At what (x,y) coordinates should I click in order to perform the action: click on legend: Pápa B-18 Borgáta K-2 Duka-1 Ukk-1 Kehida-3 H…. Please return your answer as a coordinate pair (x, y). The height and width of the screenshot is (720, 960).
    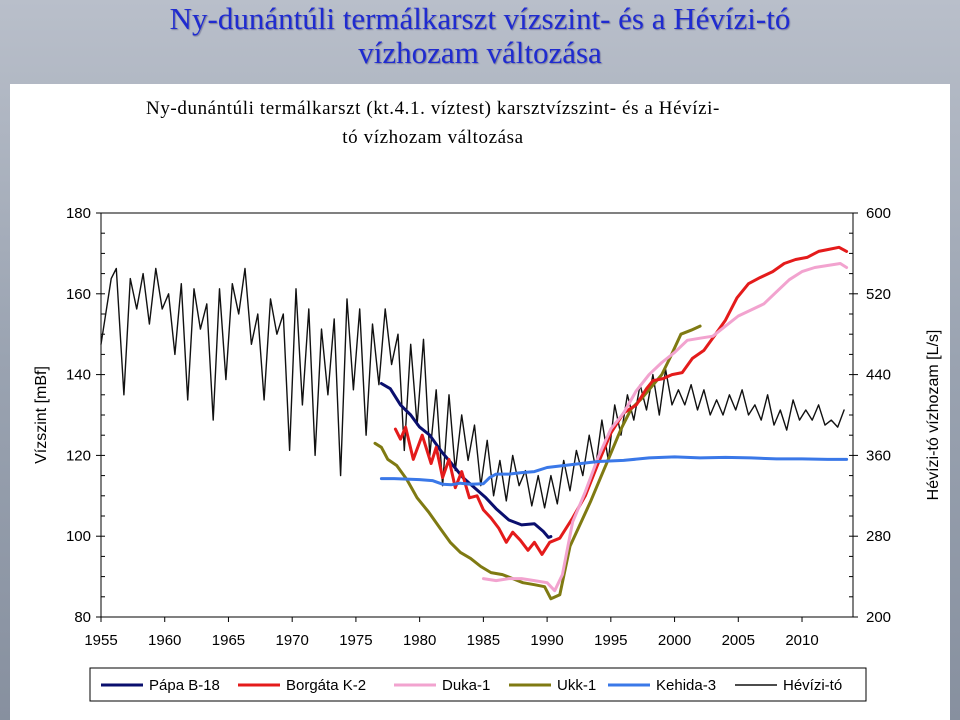
    Looking at the image, I should click on (478, 684).